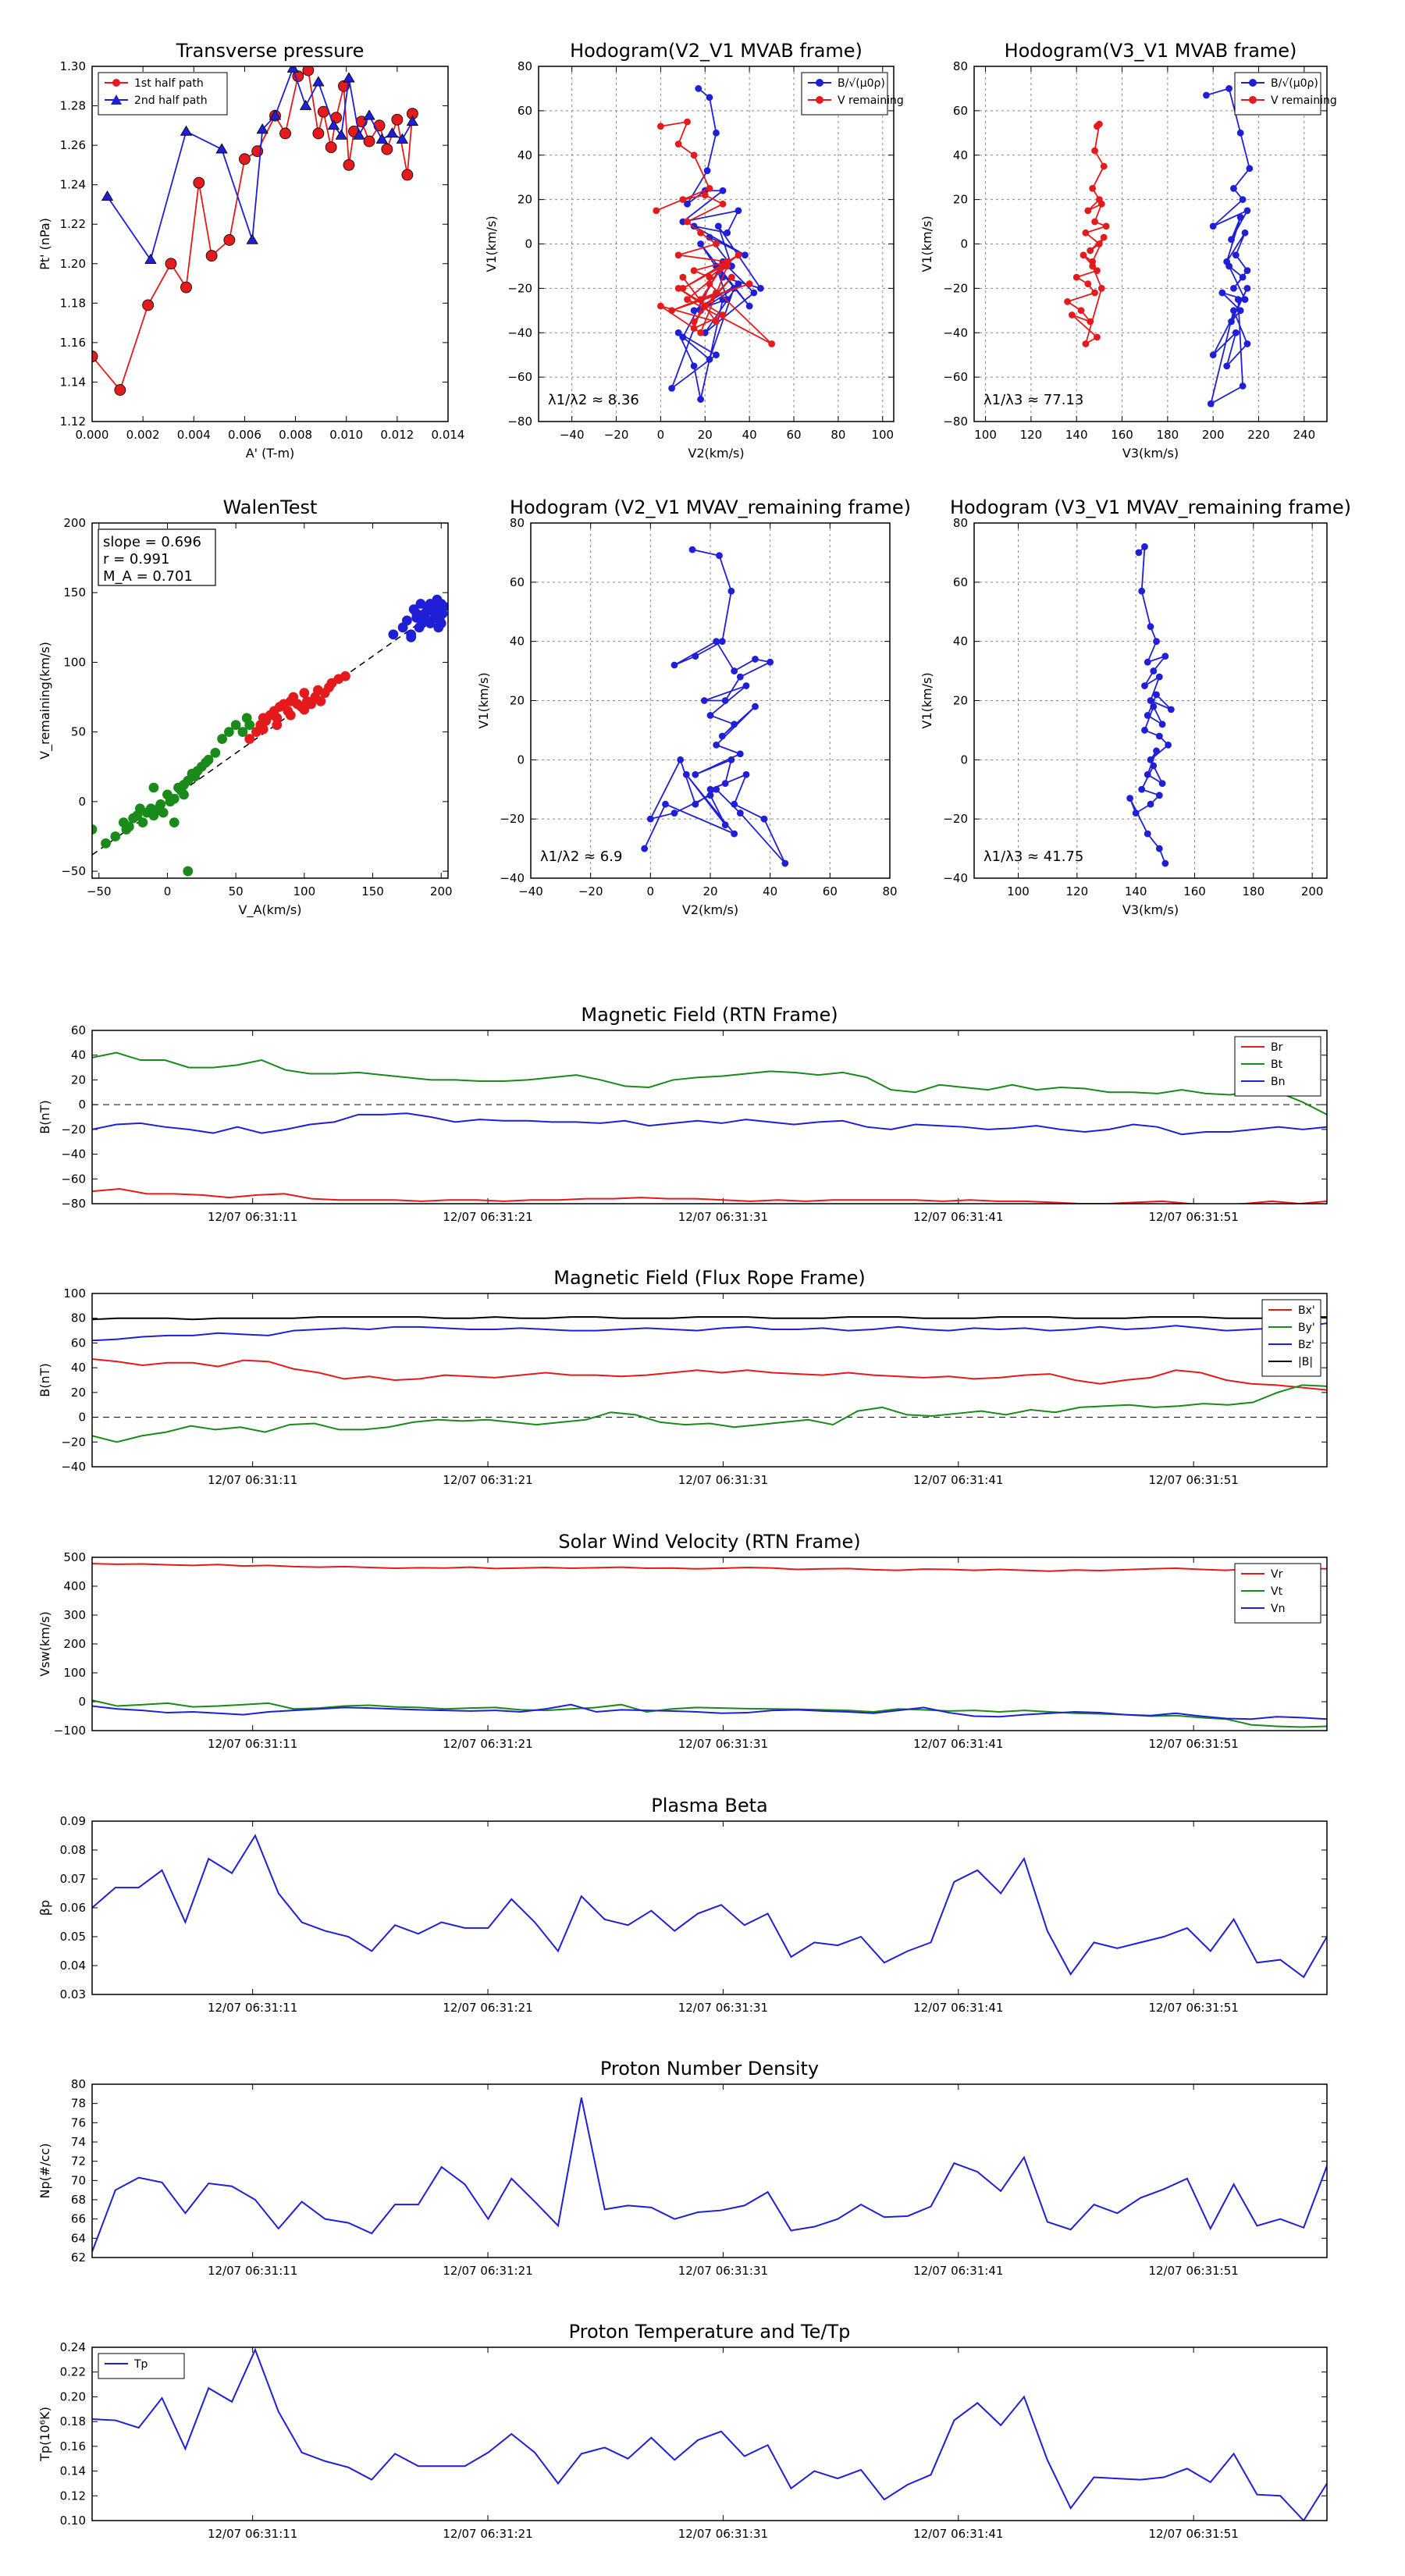 The height and width of the screenshot is (2576, 1405). Describe the element at coordinates (78, 2142) in the screenshot. I see `y-tick-label: 74` at that location.